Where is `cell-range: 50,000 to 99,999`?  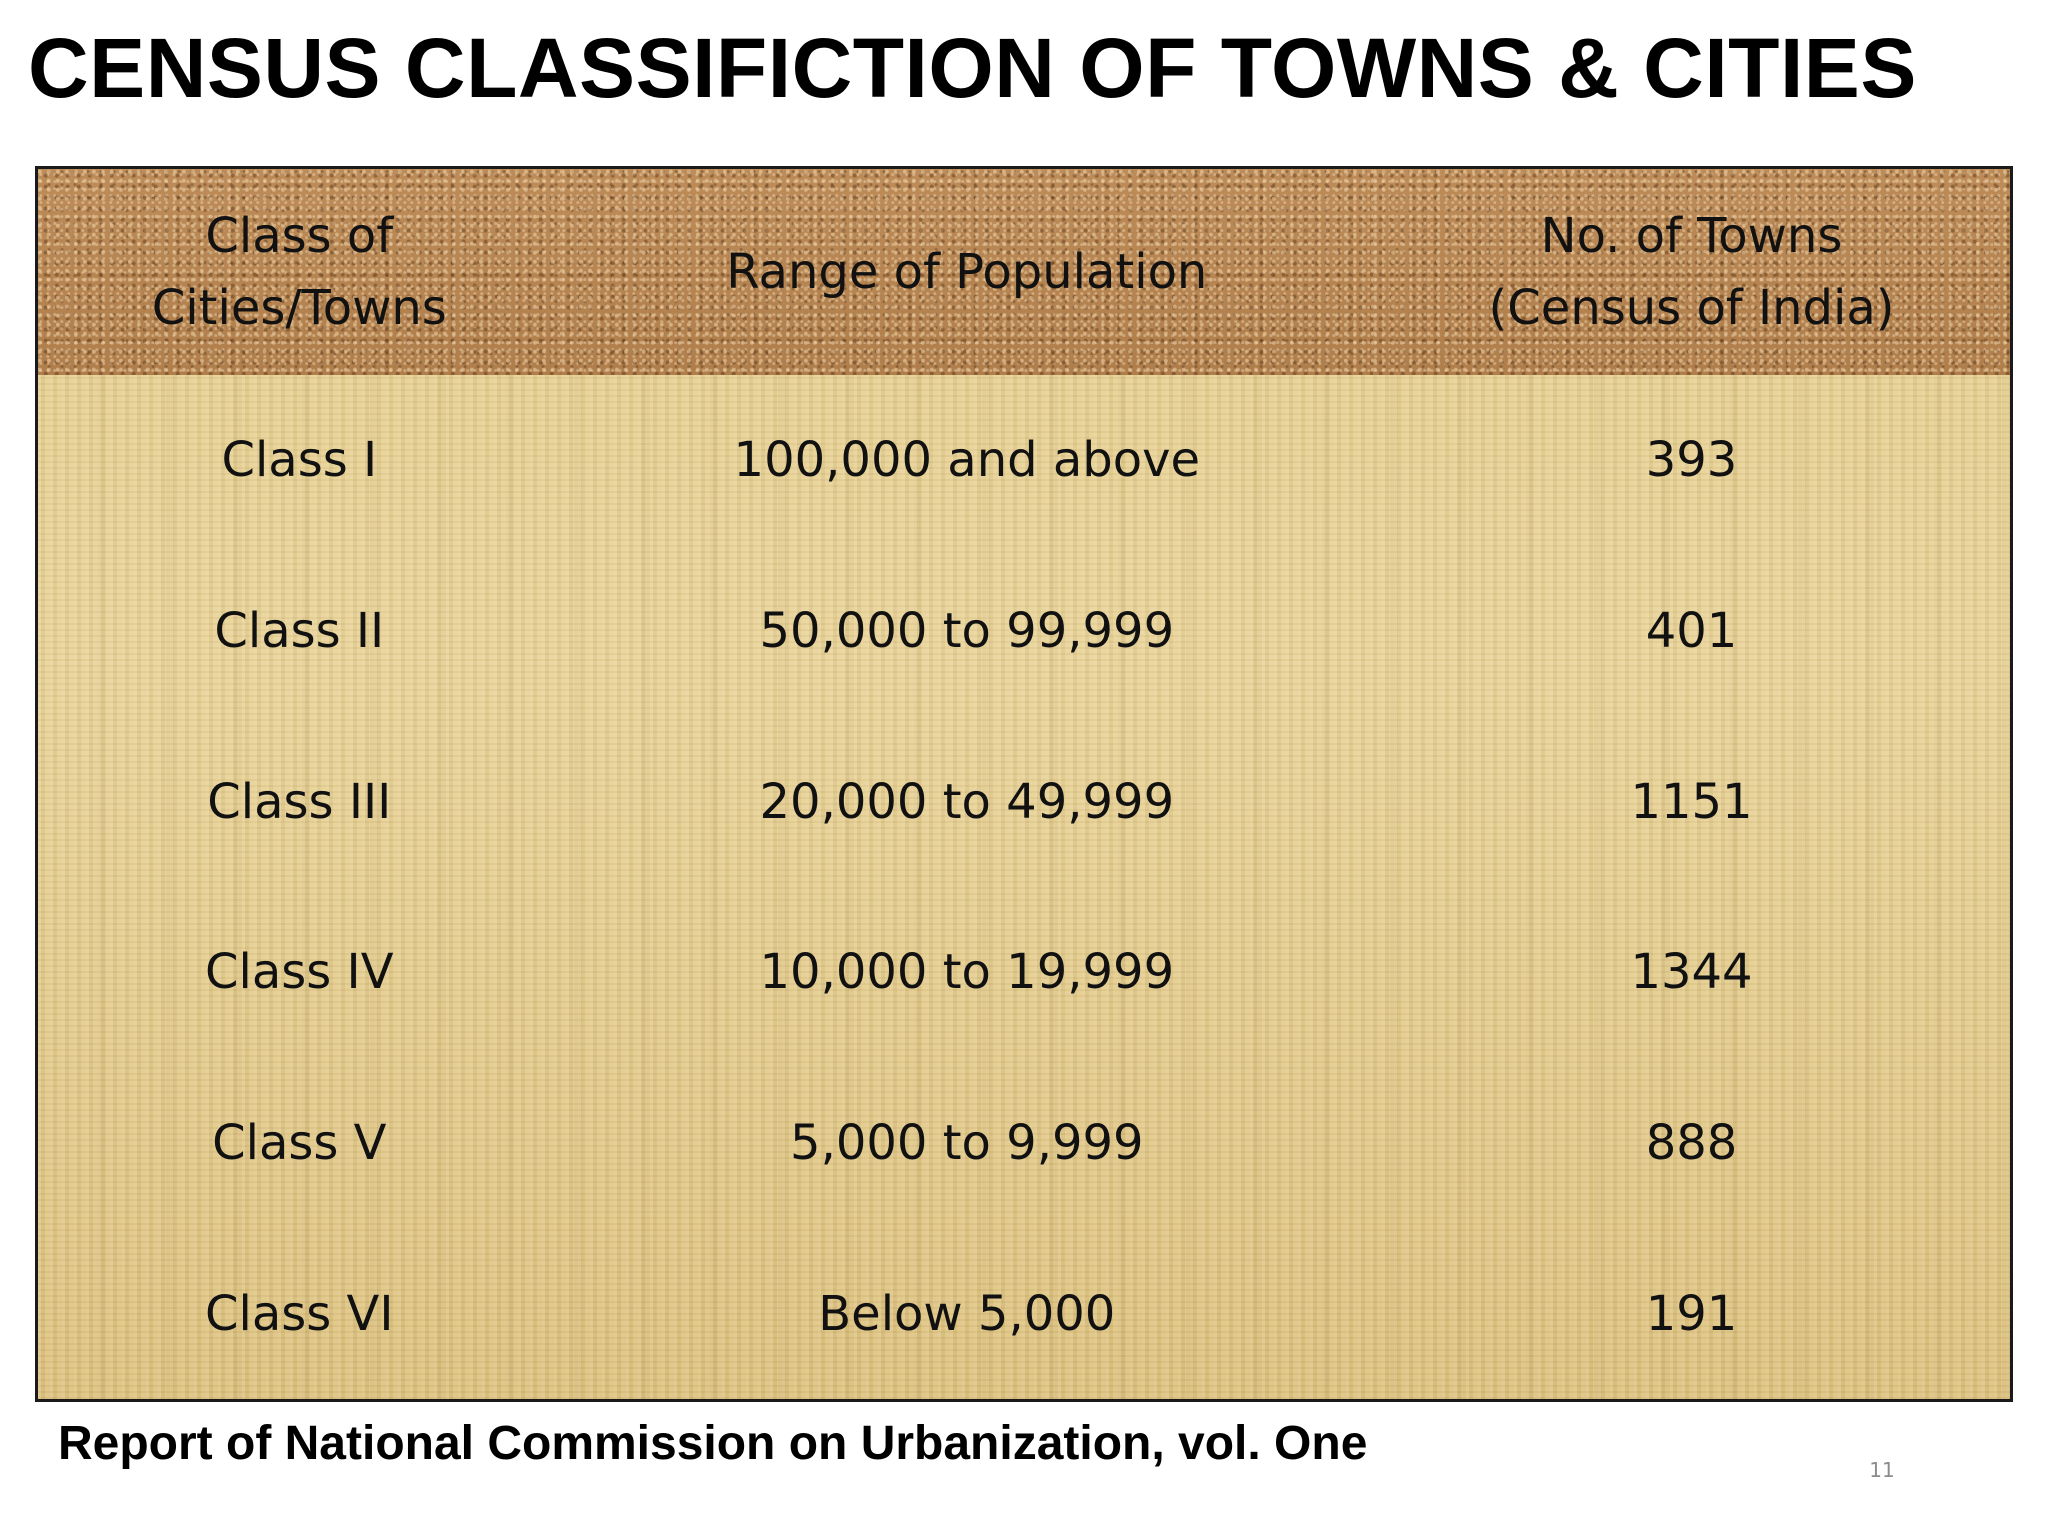
cell-range: 50,000 to 99,999 is located at coordinates (967, 630).